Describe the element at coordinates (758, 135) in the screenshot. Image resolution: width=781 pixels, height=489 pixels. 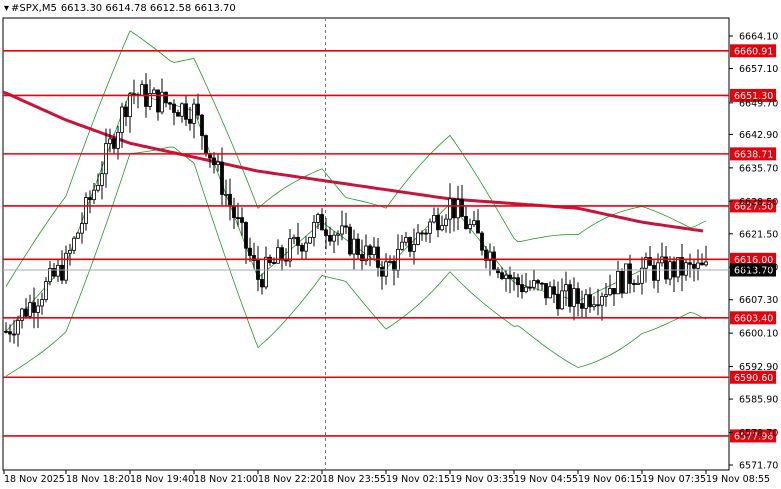
I see `y-tick-label: 6642.90` at that location.